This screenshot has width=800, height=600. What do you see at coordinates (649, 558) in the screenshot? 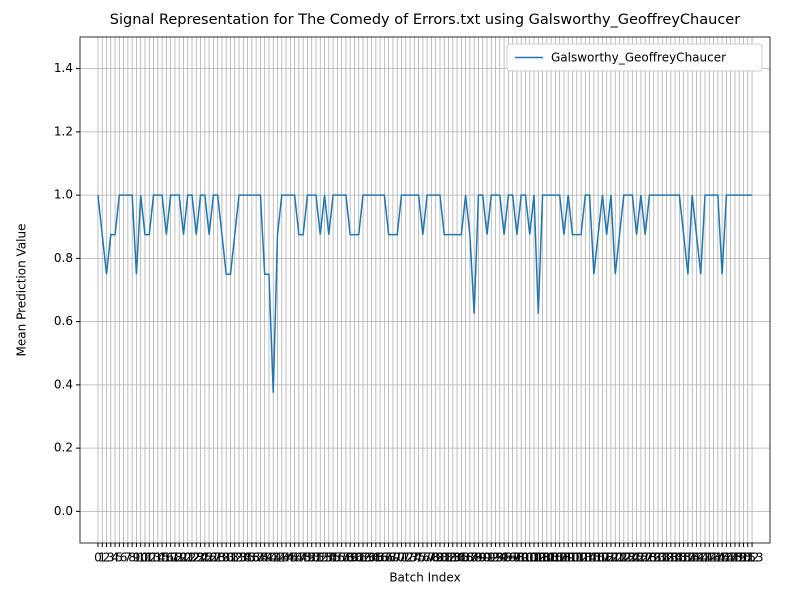
I see `x-tick-label: 129` at bounding box center [649, 558].